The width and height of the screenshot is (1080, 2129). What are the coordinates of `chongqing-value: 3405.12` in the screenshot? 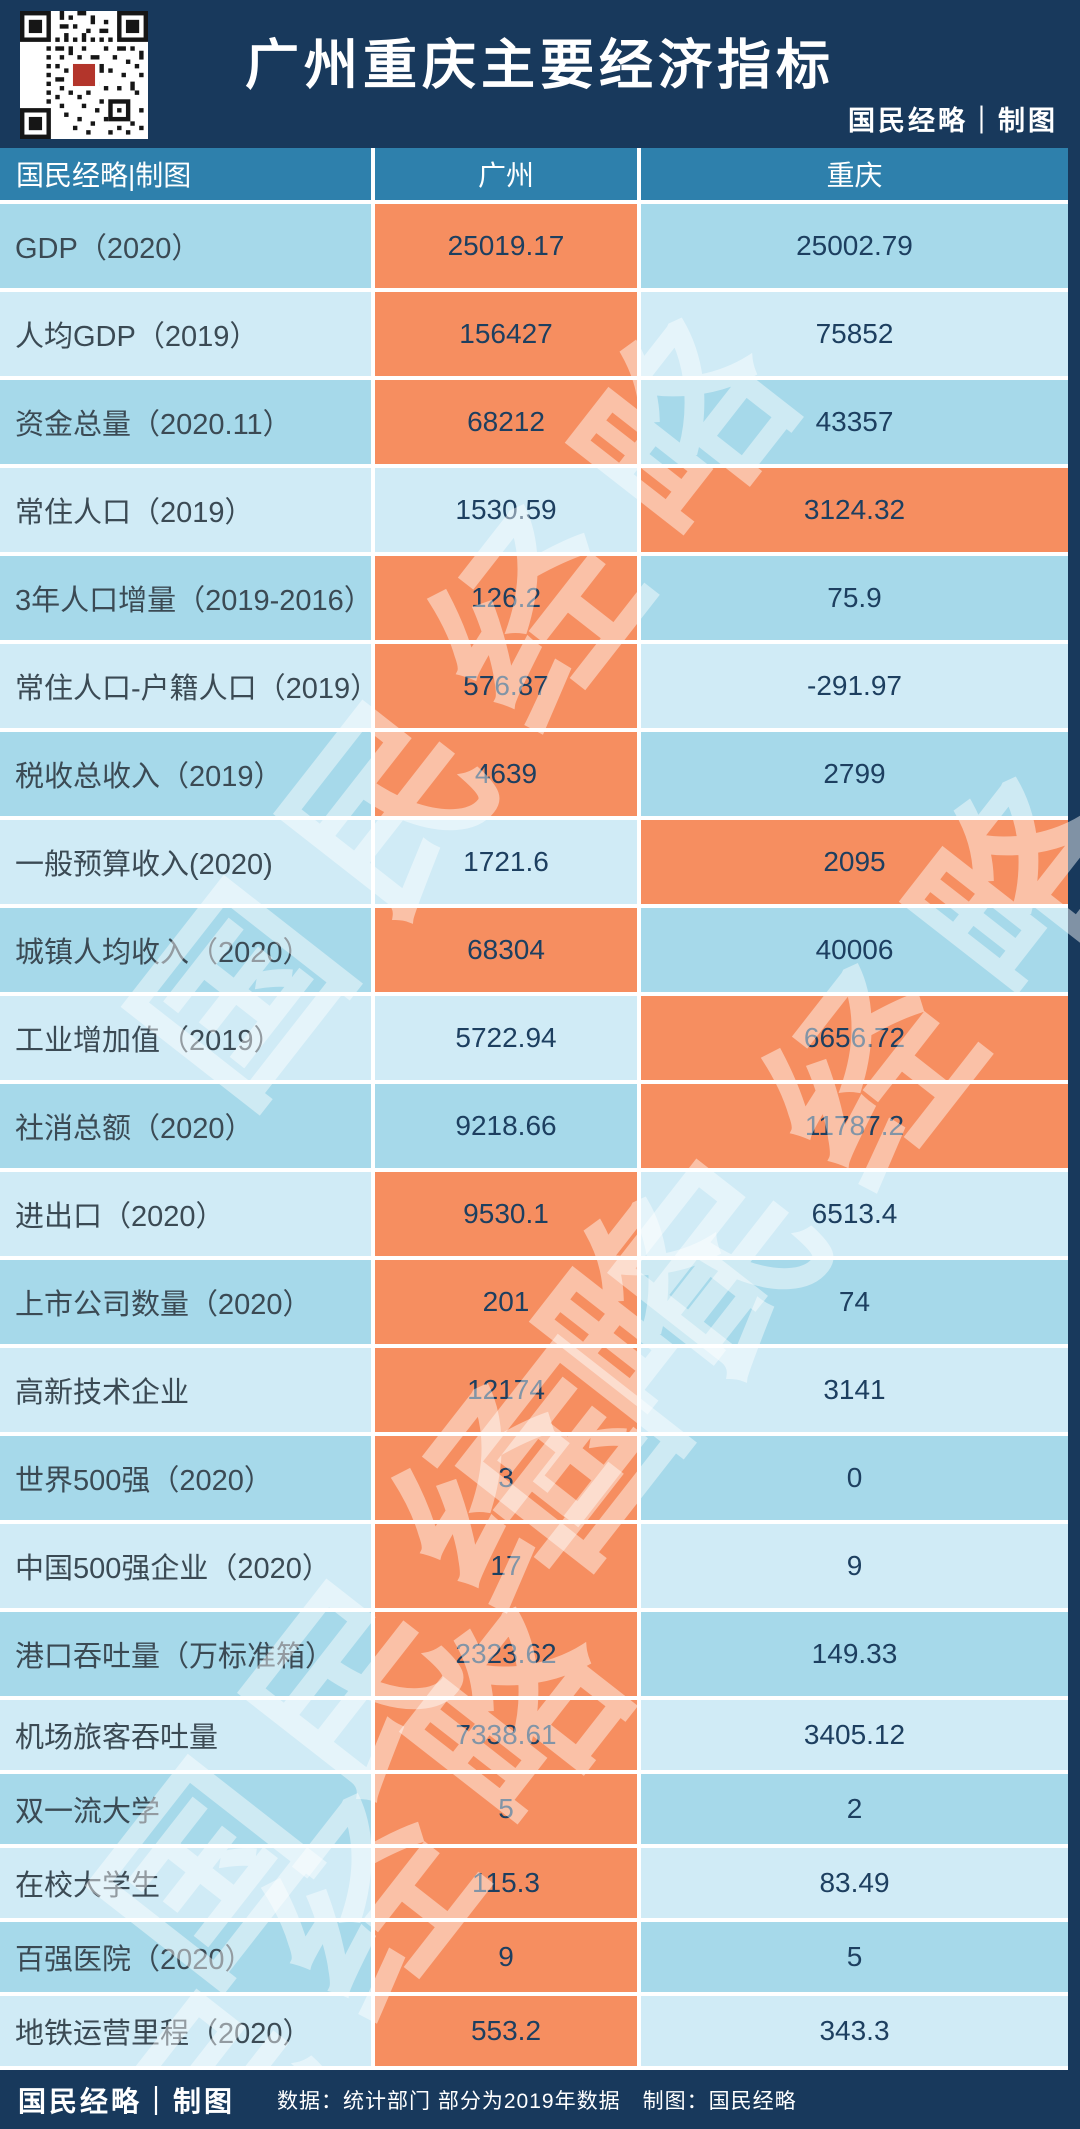 It's located at (854, 1735).